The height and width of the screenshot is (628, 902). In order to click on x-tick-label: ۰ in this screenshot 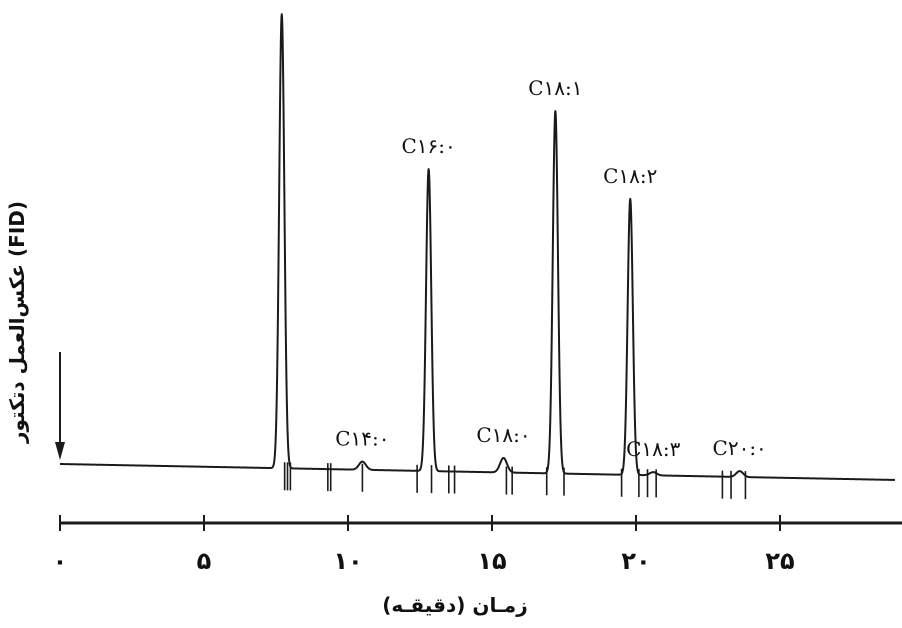, I will do `click(60, 561)`.